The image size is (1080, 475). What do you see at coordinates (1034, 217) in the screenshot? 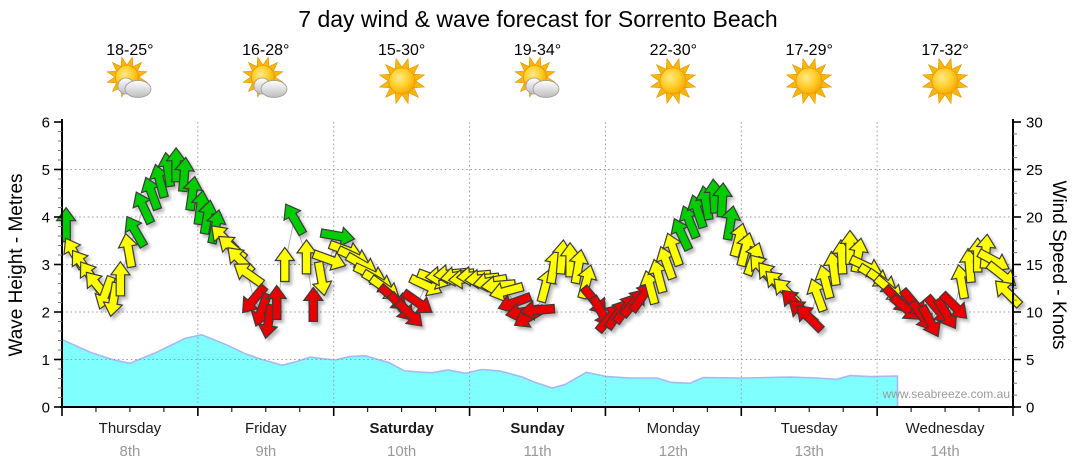
I see `wind-axis-tick-label: 20` at bounding box center [1034, 217].